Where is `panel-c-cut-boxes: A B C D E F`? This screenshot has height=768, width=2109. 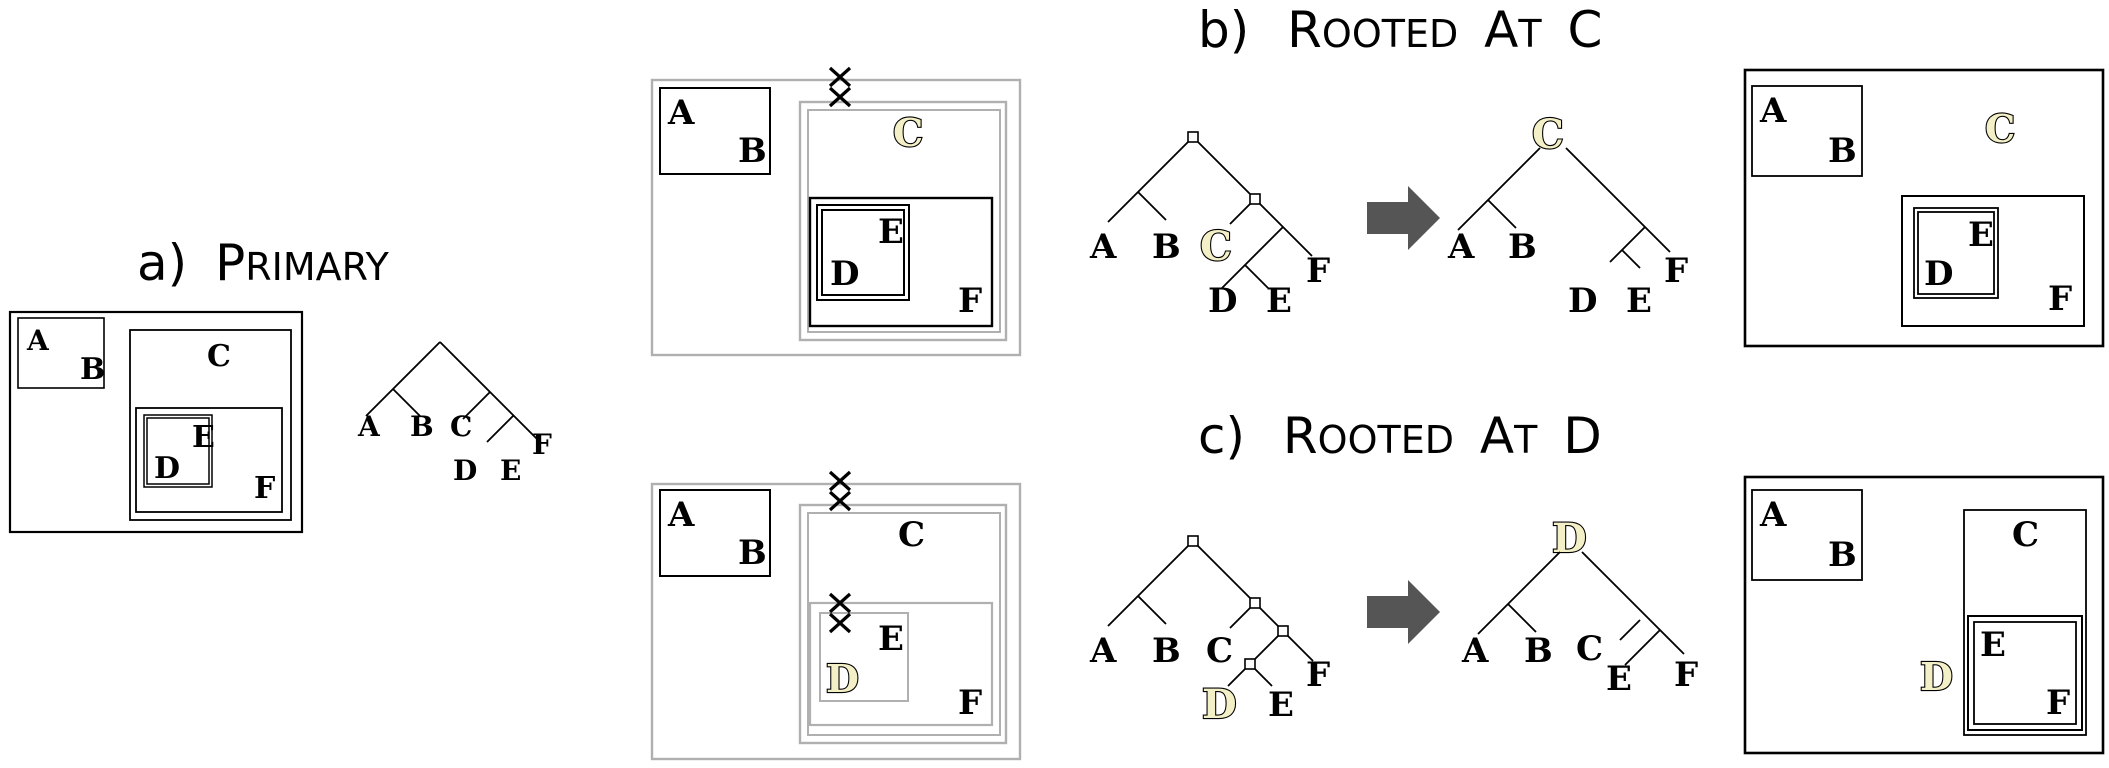
panel-c-cut-boxes: A B C D E F is located at coordinates (836, 615).